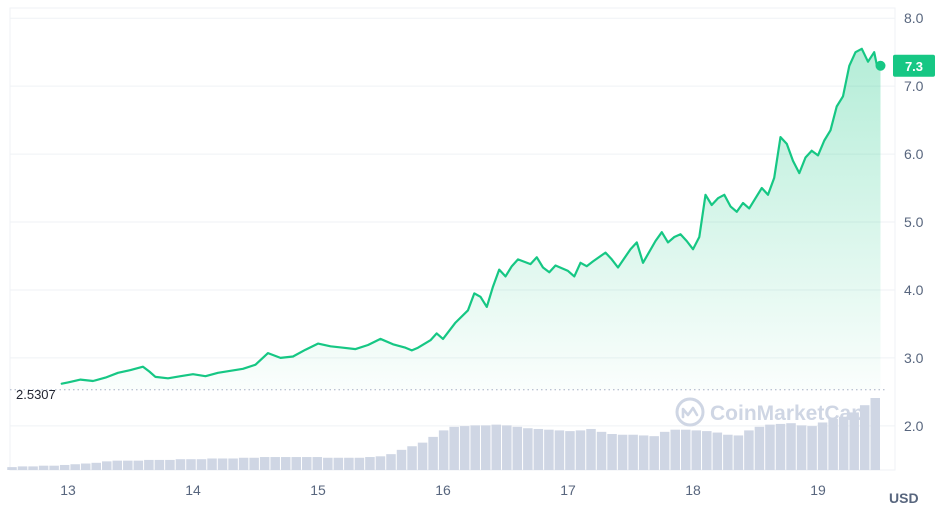 This screenshot has width=941, height=513. What do you see at coordinates (448, 394) in the screenshot?
I see `reference-line-group: 2.5307` at bounding box center [448, 394].